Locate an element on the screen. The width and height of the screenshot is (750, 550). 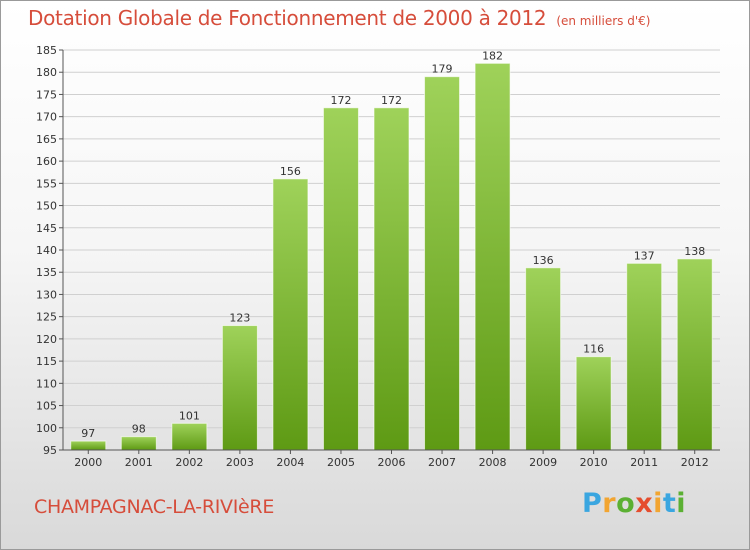
data-label-2003: 123 is located at coordinates (239, 318).